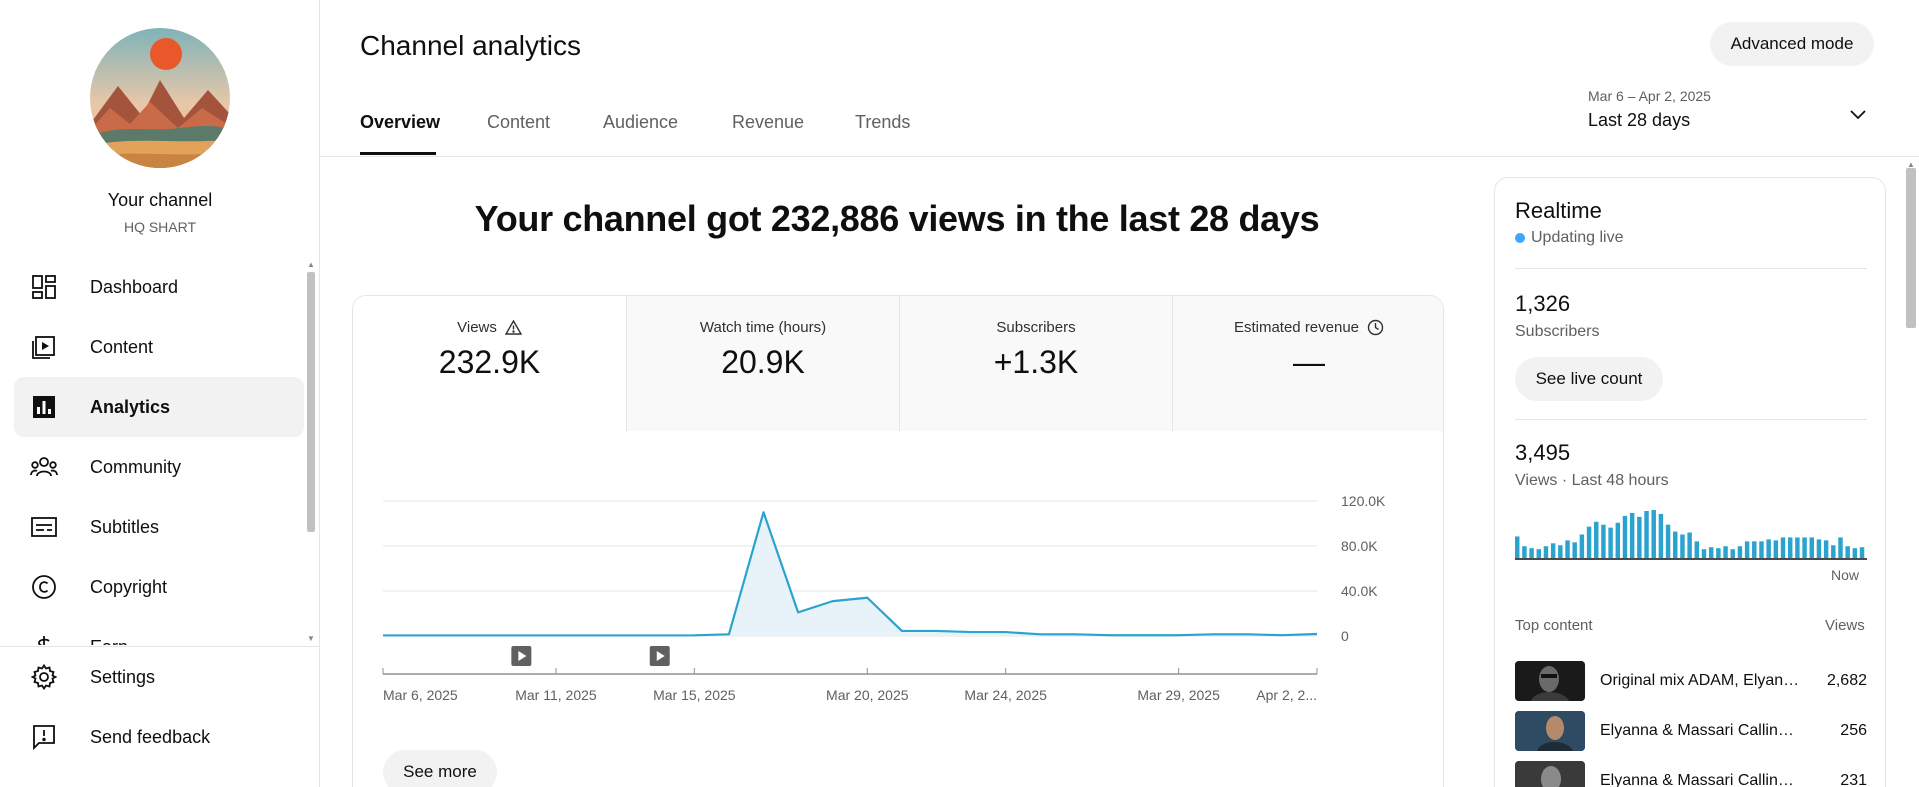  Describe the element at coordinates (1845, 625) in the screenshot. I see `top-content-views-header: Views` at that location.